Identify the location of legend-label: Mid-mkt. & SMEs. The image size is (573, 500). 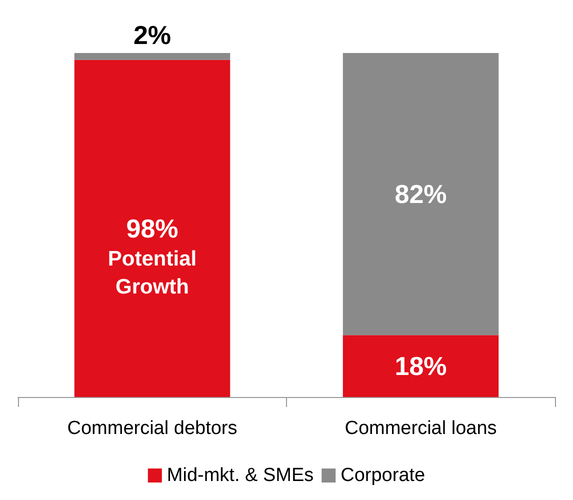
(240, 475).